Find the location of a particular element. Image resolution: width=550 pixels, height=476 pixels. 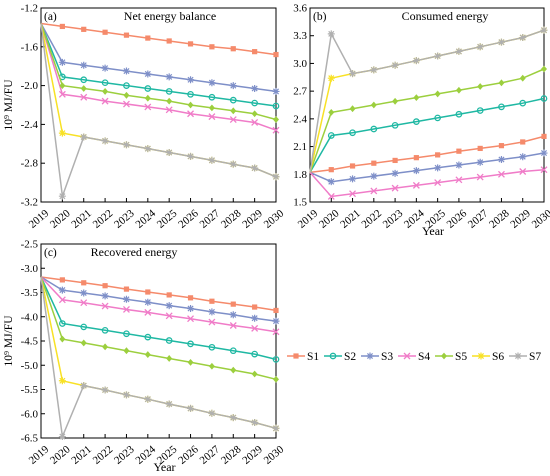

legend-item-s4: S4 is located at coordinates (414, 357).